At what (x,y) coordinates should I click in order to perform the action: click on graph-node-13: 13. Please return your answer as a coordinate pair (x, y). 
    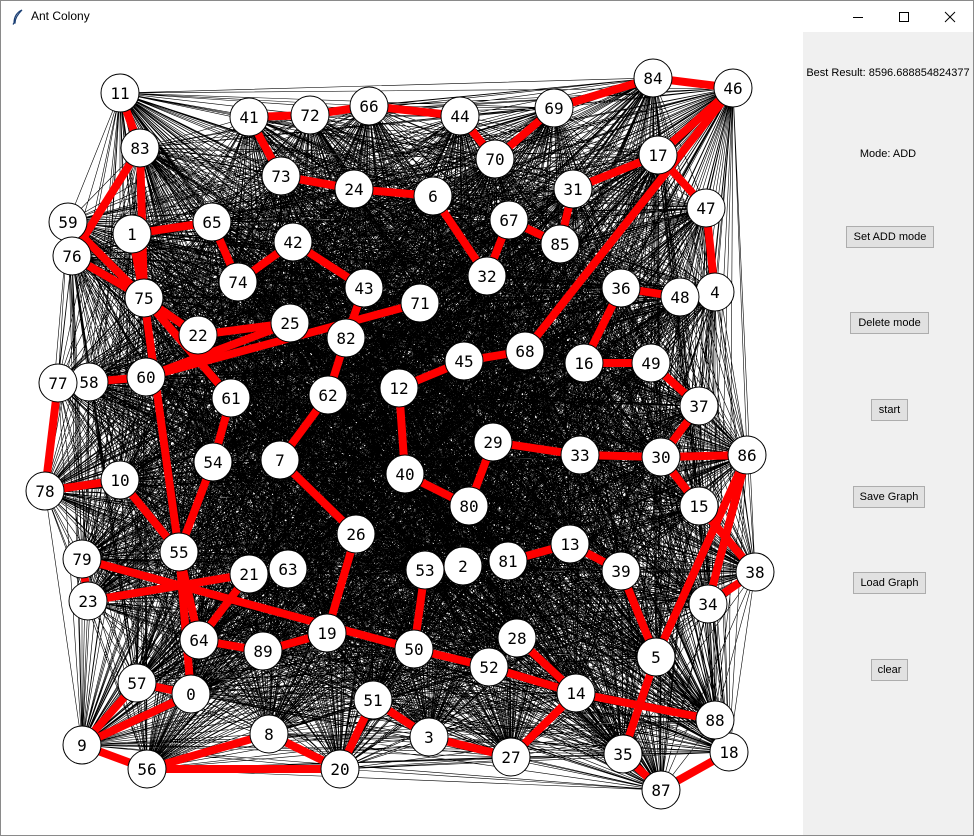
    Looking at the image, I should click on (570, 544).